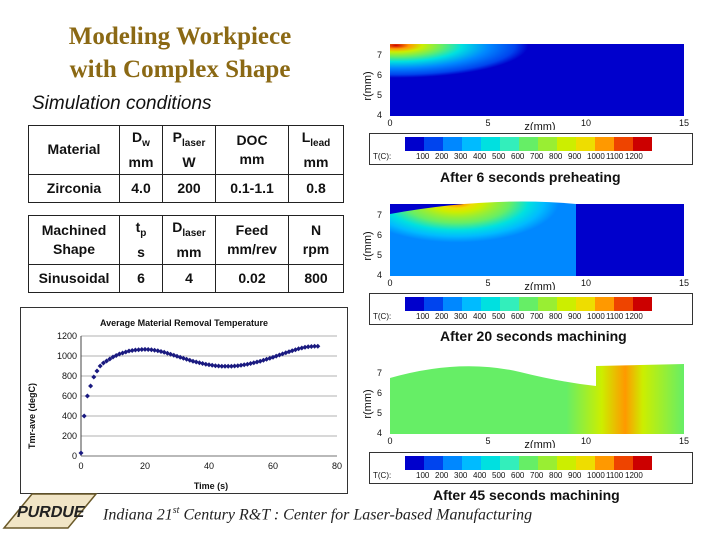  What do you see at coordinates (74, 278) in the screenshot?
I see `cell-shape: Sinusoidal` at bounding box center [74, 278].